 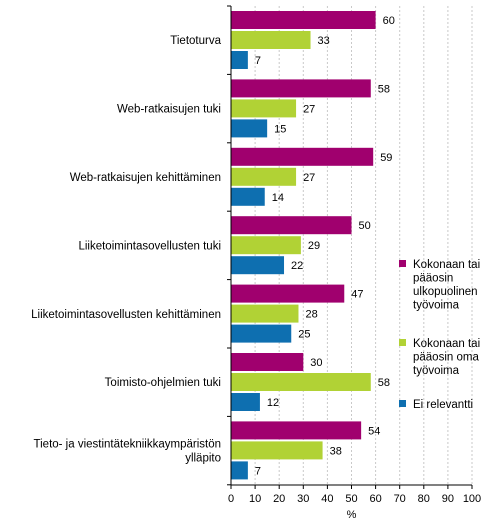 What do you see at coordinates (336, 451) in the screenshot?
I see `value-label: 38` at bounding box center [336, 451].